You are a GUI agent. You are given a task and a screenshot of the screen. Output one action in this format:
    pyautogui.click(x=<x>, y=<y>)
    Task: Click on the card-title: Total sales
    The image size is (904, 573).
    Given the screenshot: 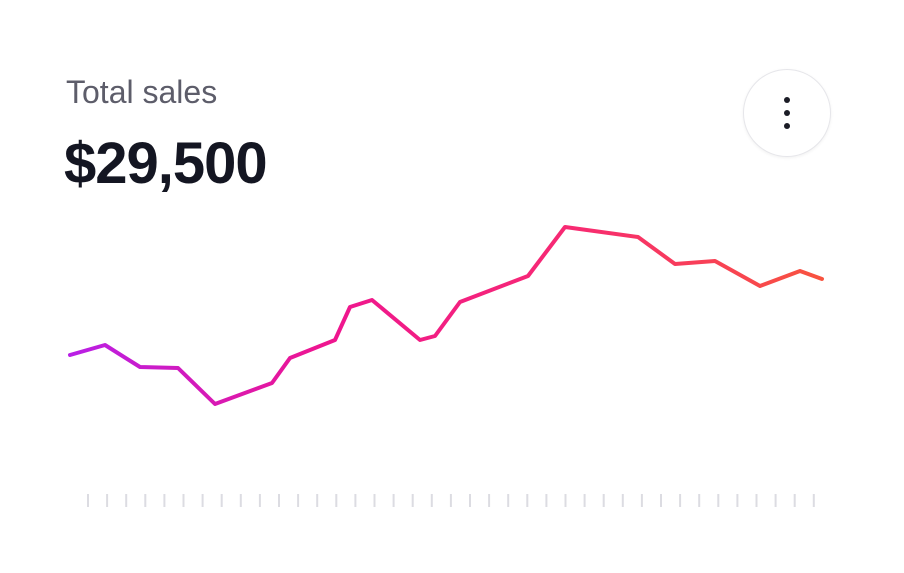 What is the action you would take?
    pyautogui.click(x=142, y=92)
    